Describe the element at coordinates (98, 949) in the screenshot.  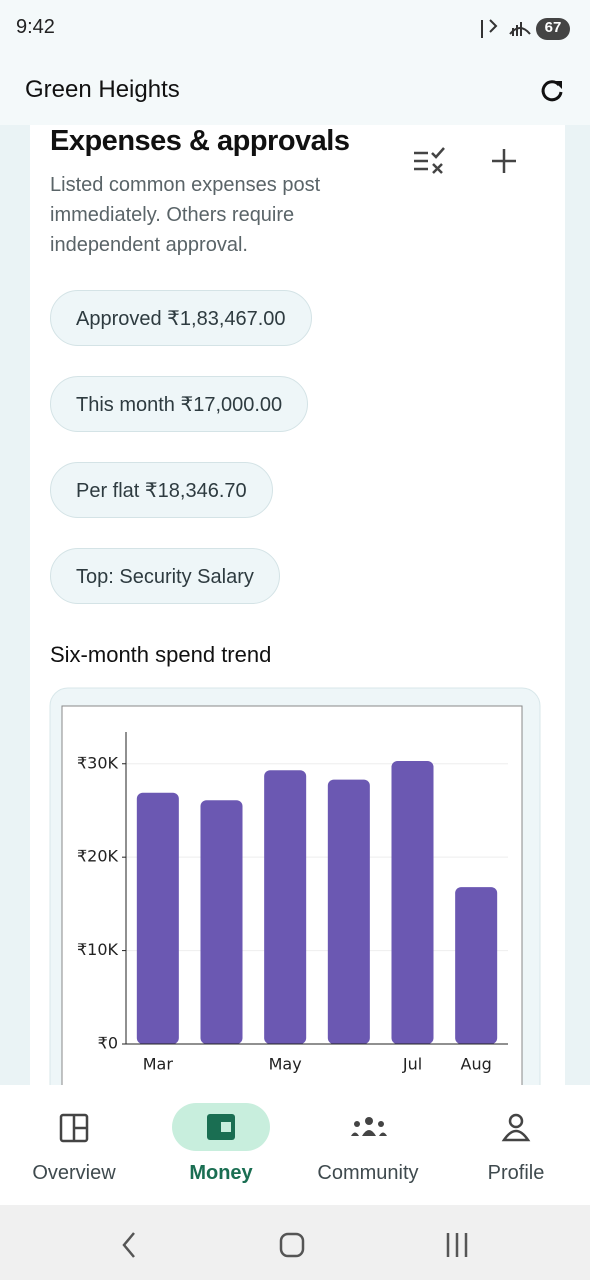
I see `y-tick-label: ₹10K` at that location.